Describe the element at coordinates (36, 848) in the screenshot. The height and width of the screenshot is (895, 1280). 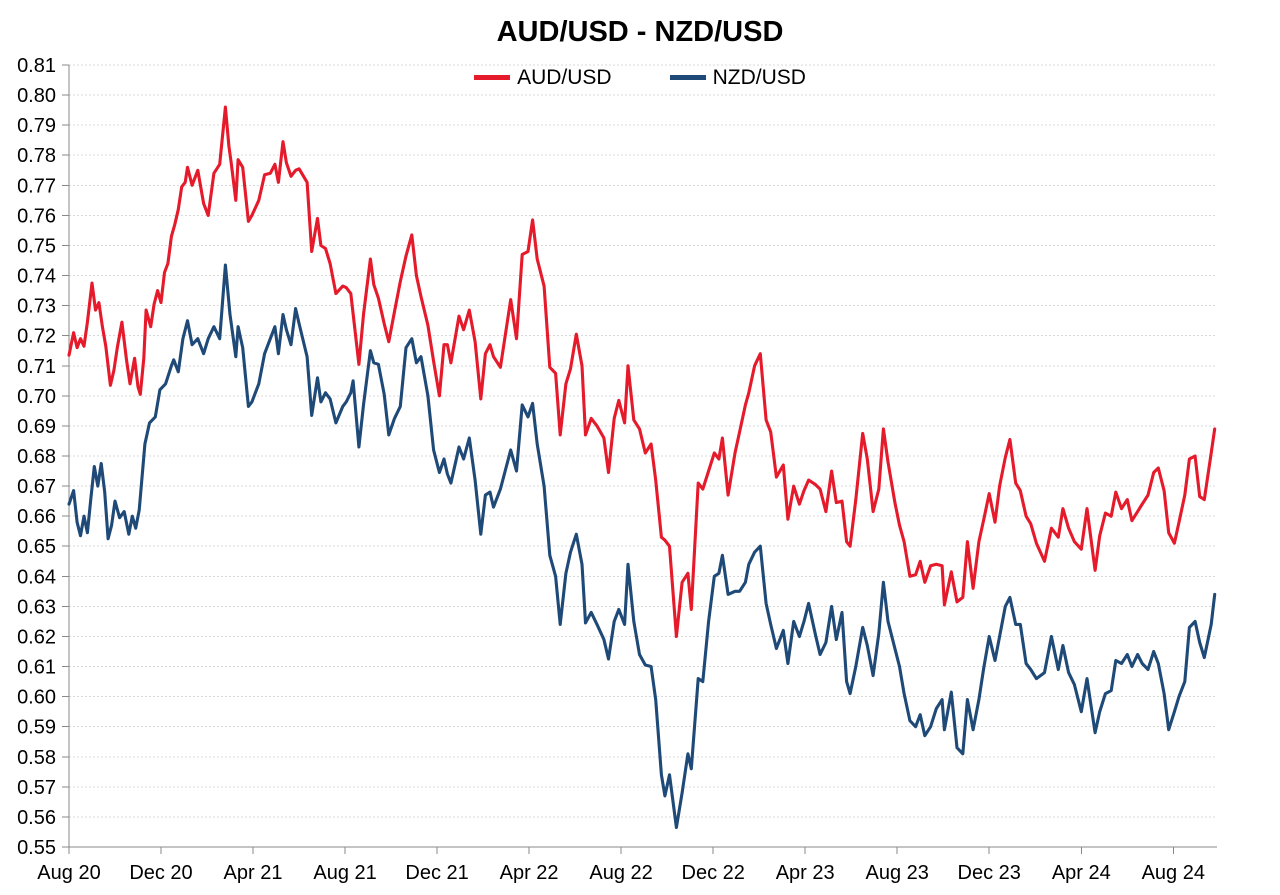
I see `y-axis-label: 0.55` at that location.